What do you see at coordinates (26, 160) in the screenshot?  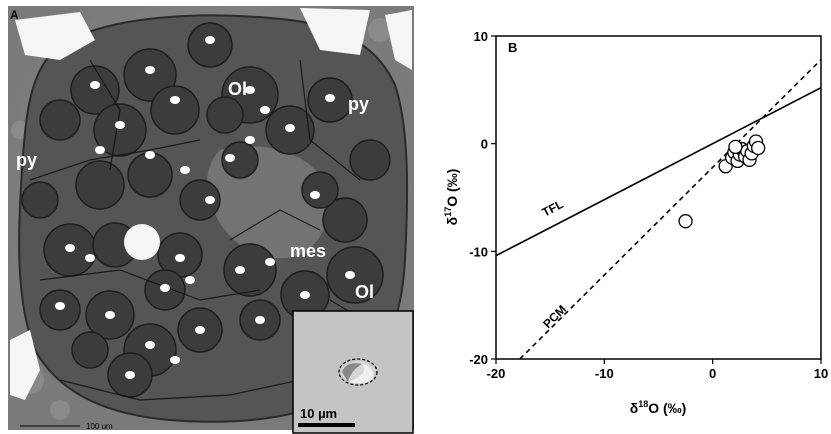 I see `label-py-left: py` at bounding box center [26, 160].